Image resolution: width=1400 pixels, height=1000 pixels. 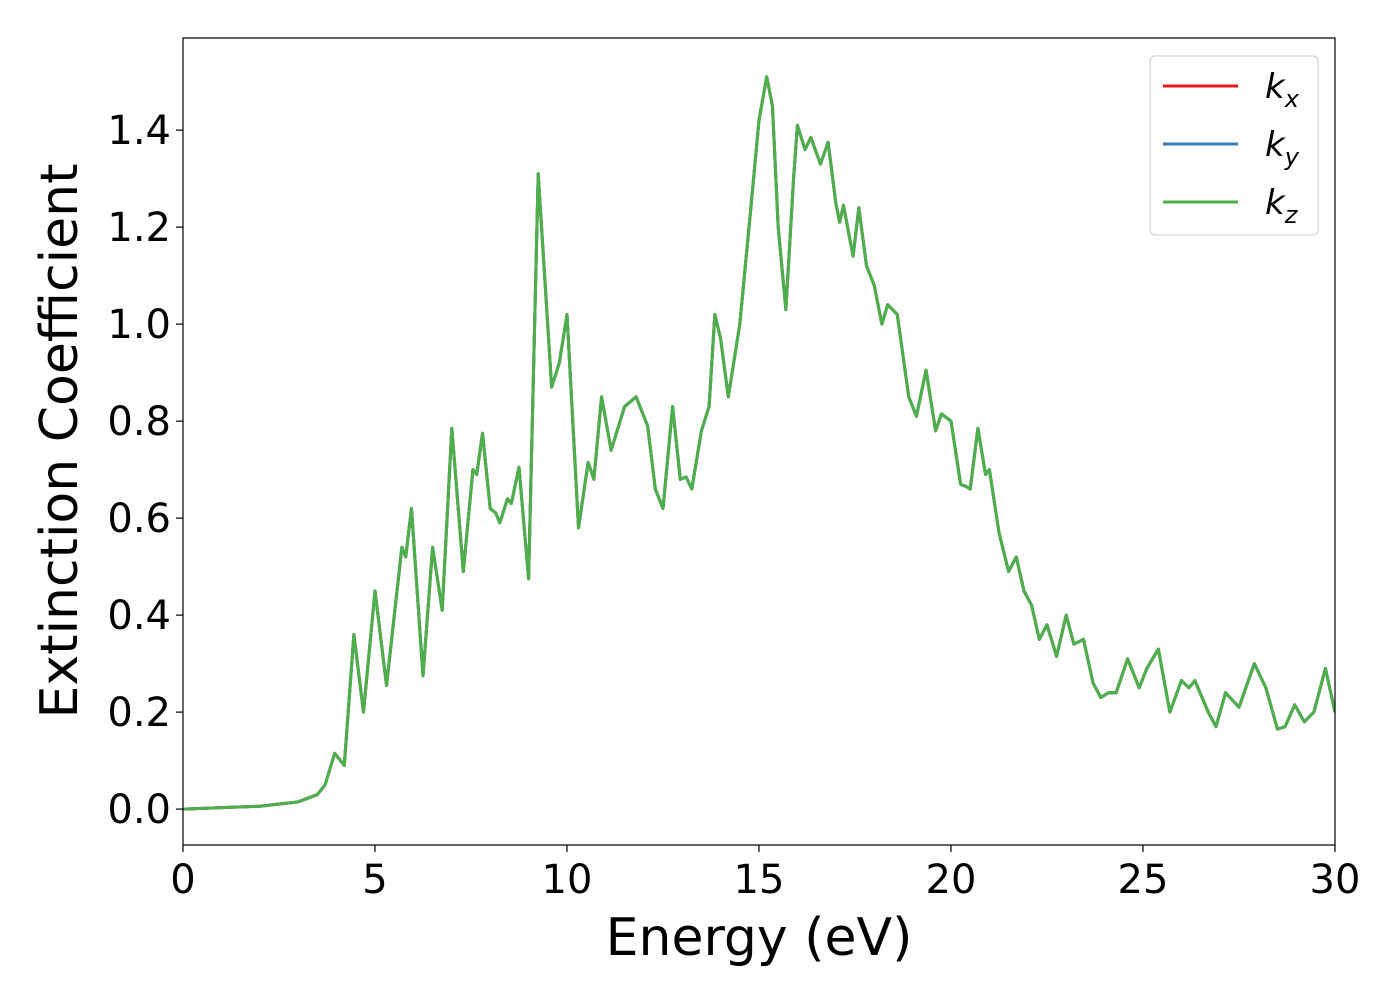 What do you see at coordinates (60, 441) in the screenshot?
I see `y-axis-label: Extinction Coefficient` at bounding box center [60, 441].